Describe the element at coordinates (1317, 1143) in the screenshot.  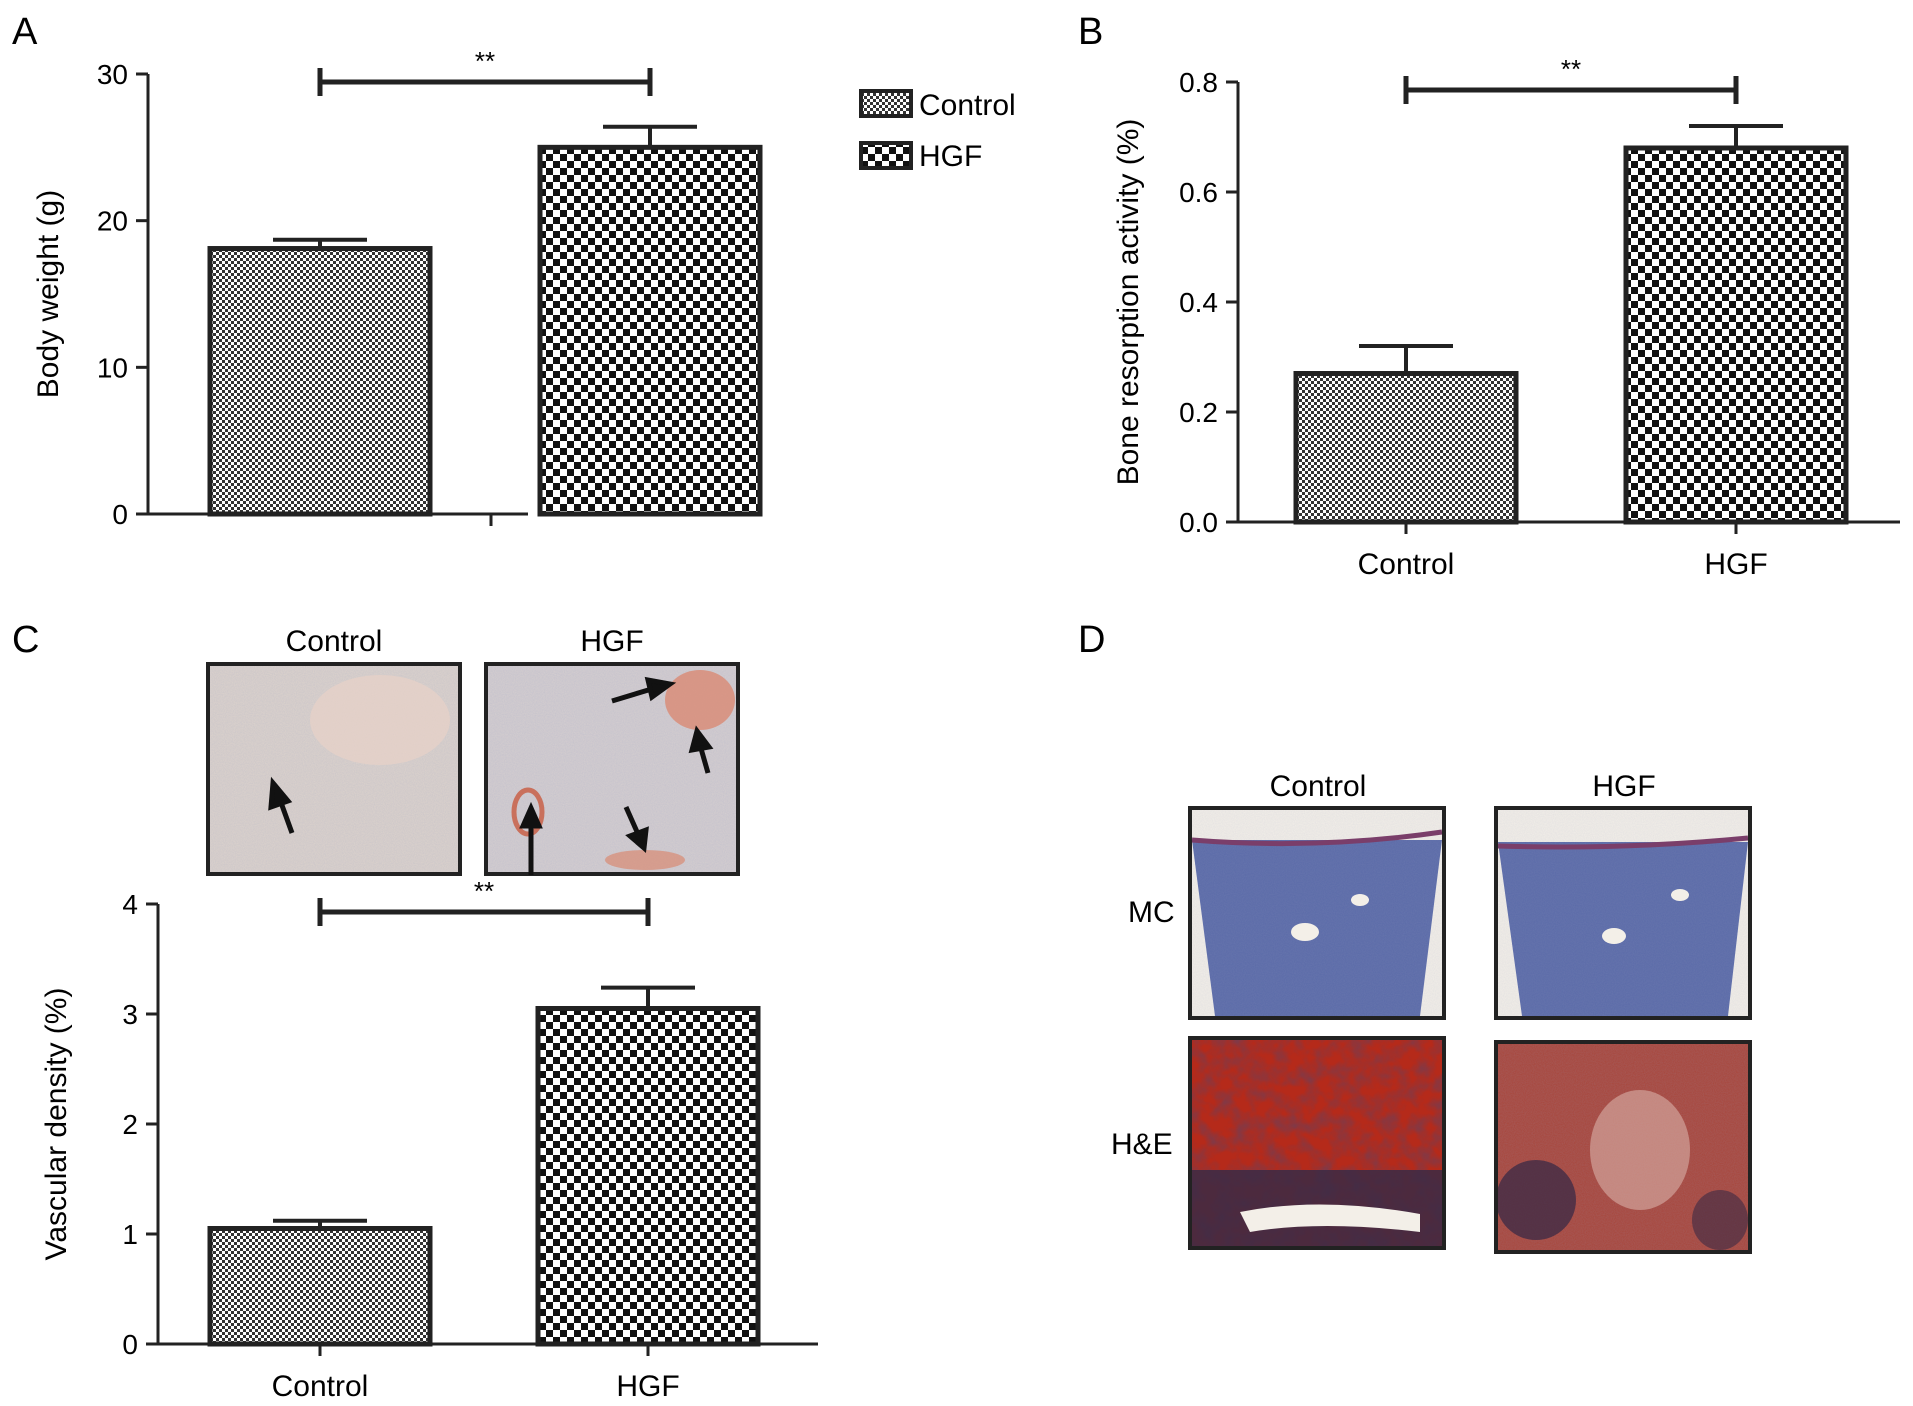
I see `he-image-control` at that location.